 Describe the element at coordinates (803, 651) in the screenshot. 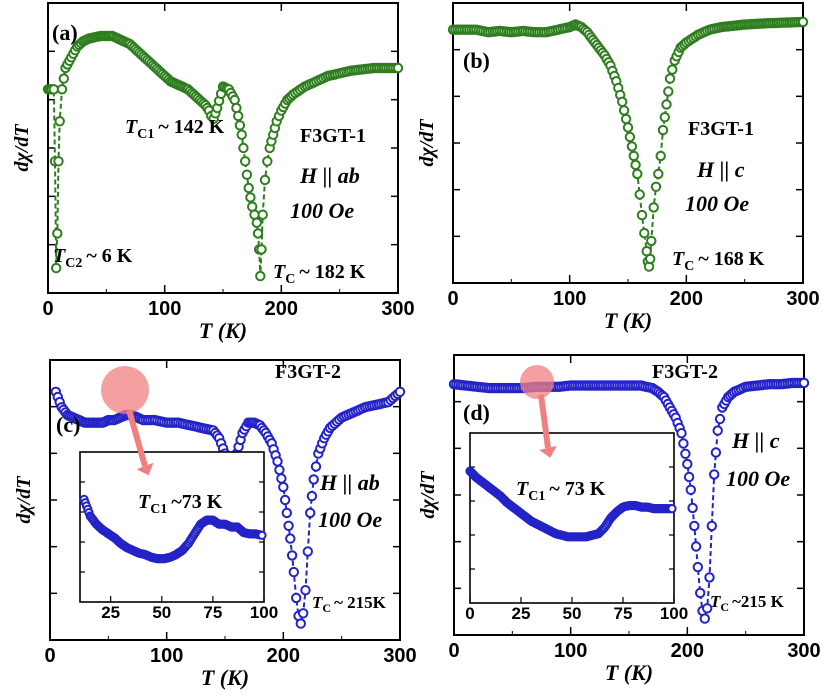

I see `x-tick-label-d: 300` at that location.